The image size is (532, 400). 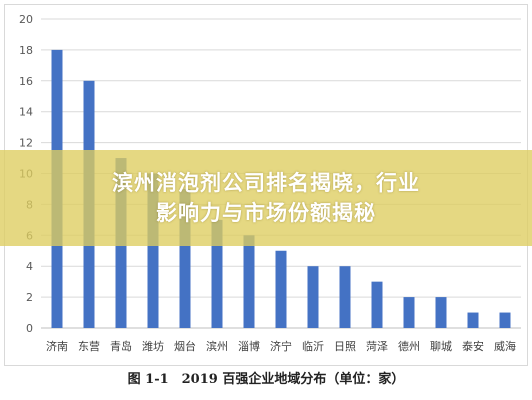 What do you see at coordinates (26, 19) in the screenshot?
I see `y-tick-label: 20` at bounding box center [26, 19].